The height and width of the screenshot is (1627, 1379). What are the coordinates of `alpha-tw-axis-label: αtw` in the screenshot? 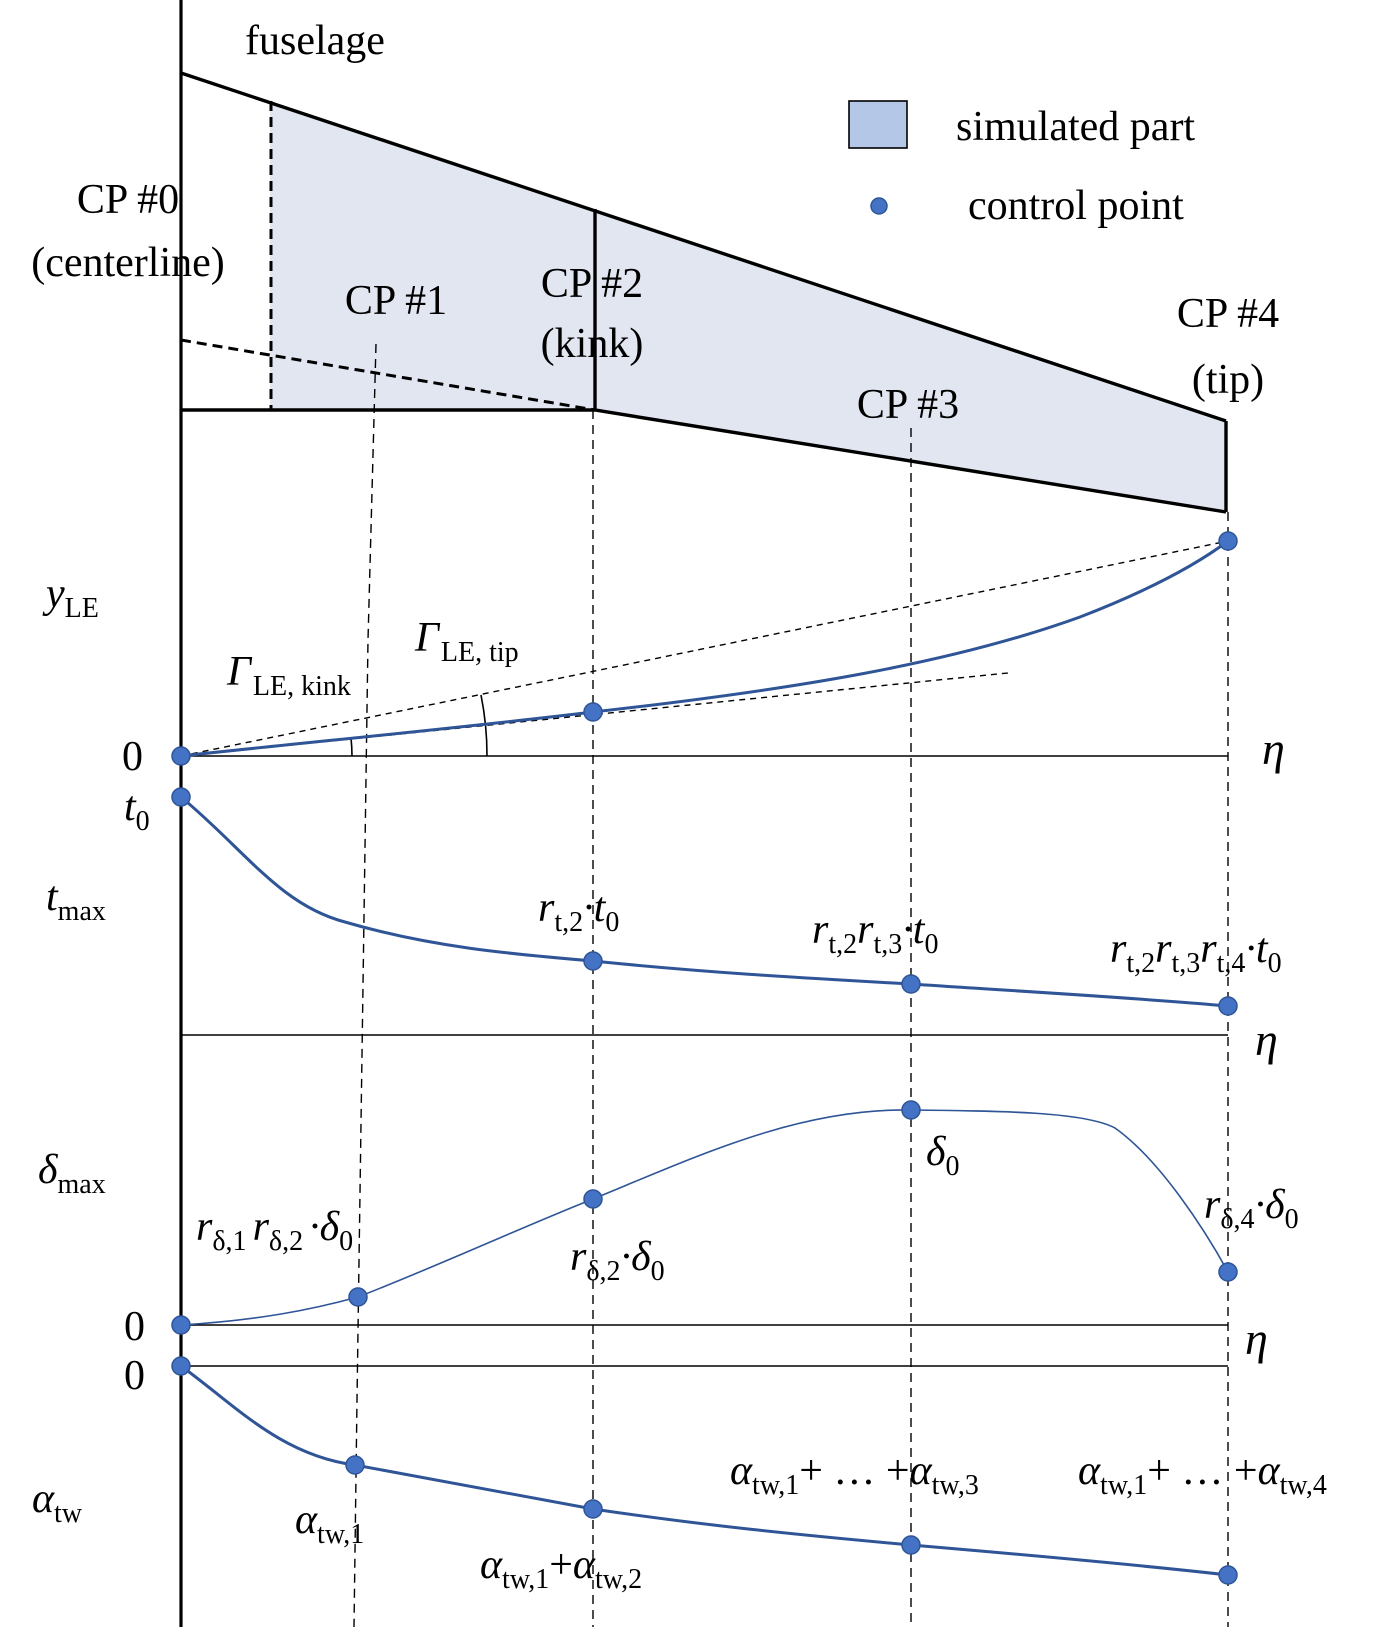 It's located at (57, 1502).